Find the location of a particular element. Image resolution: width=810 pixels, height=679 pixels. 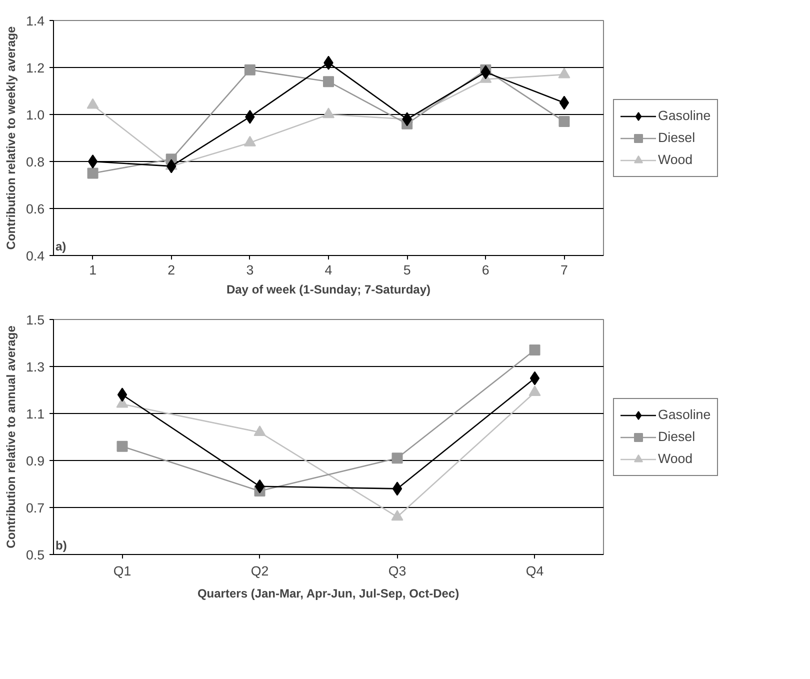

x-tick-label: 4 is located at coordinates (328, 270).